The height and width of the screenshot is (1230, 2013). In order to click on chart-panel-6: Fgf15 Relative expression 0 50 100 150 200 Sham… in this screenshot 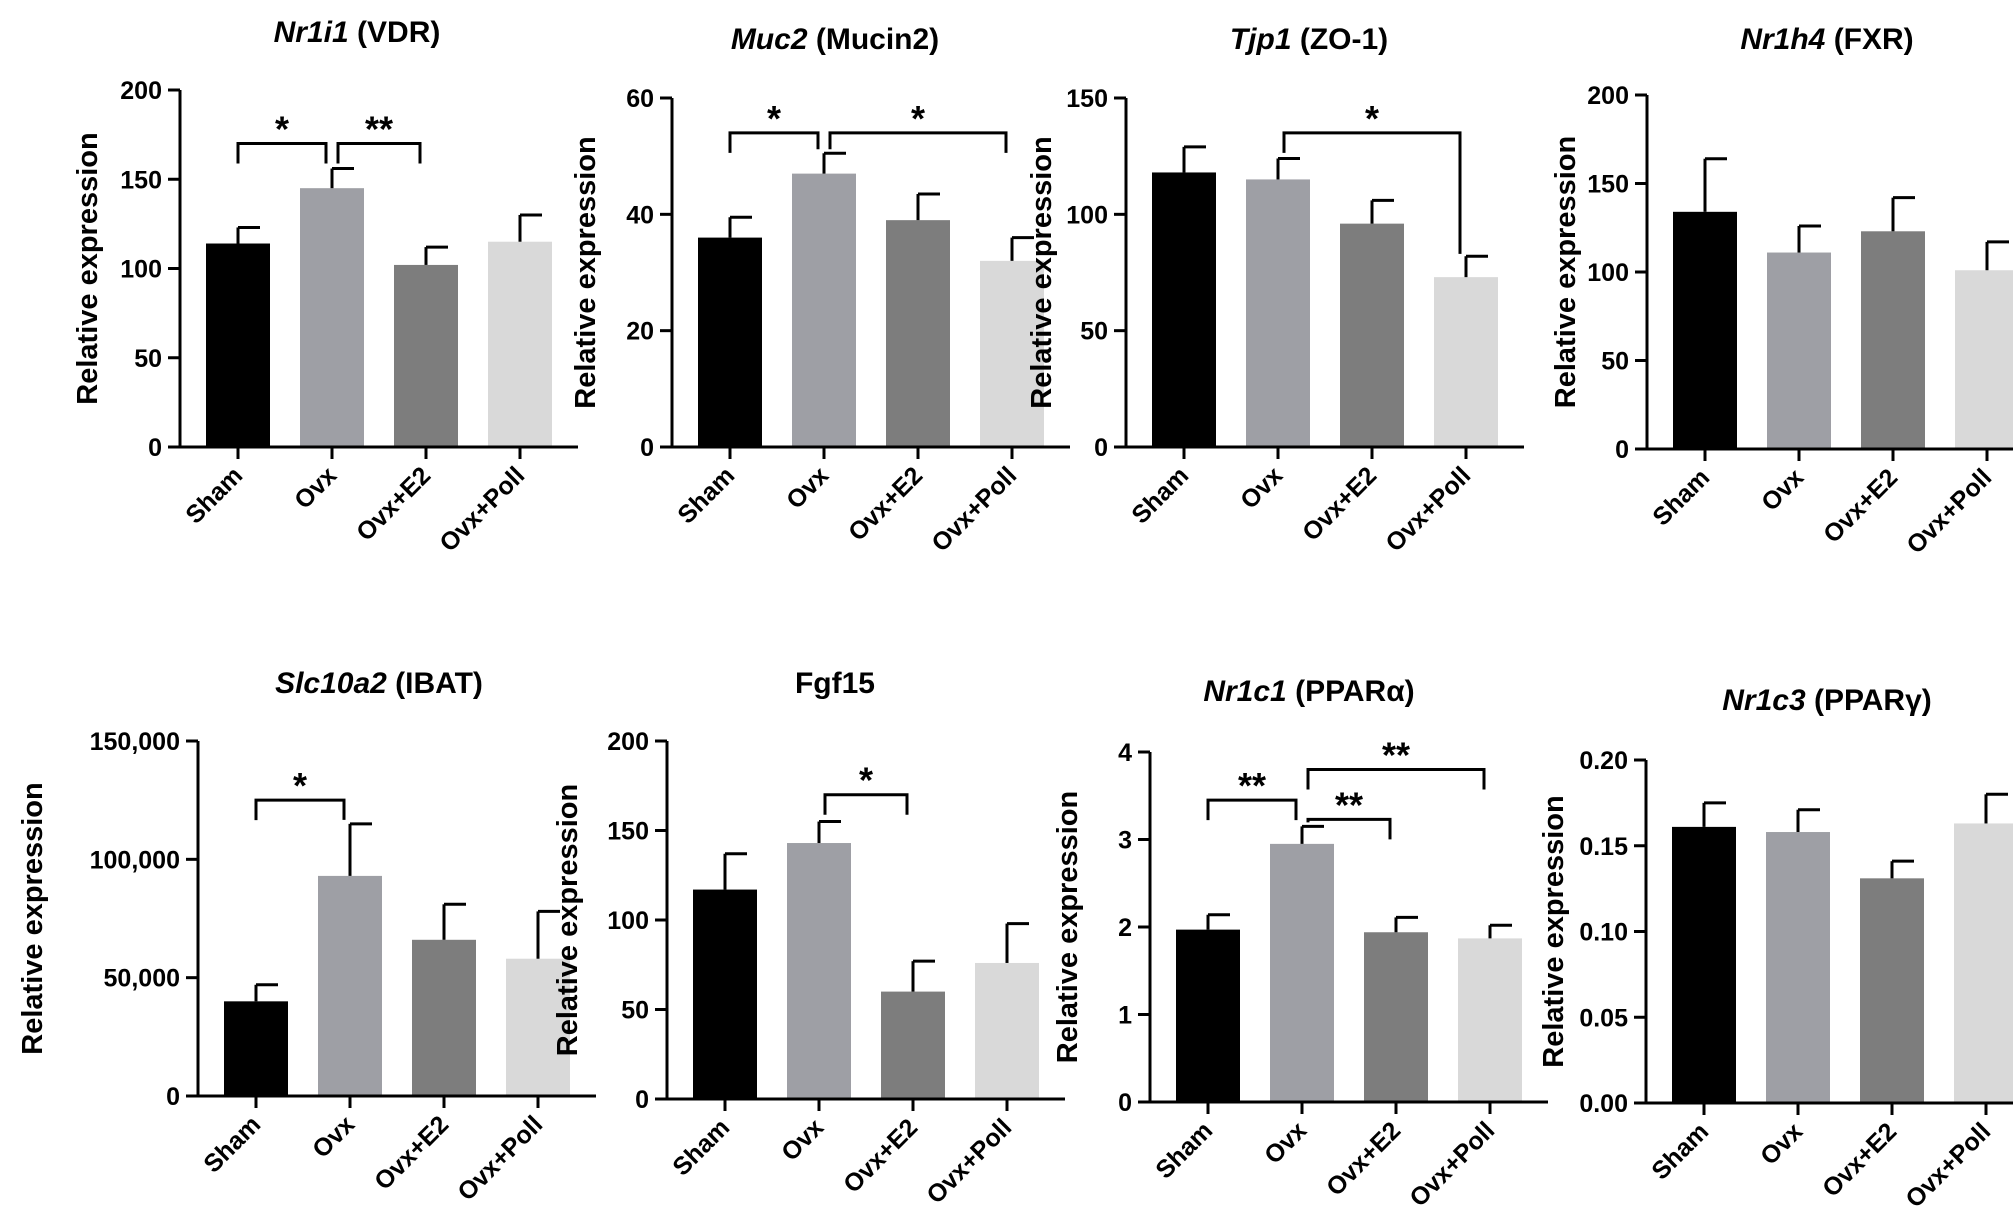, I will do `click(808, 938)`.